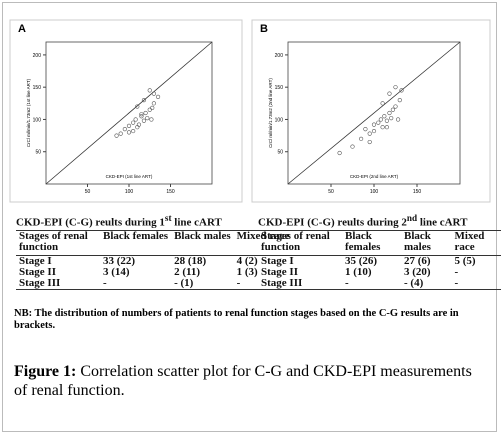  What do you see at coordinates (168, 218) in the screenshot?
I see `table-title-sup: st` at bounding box center [168, 218].